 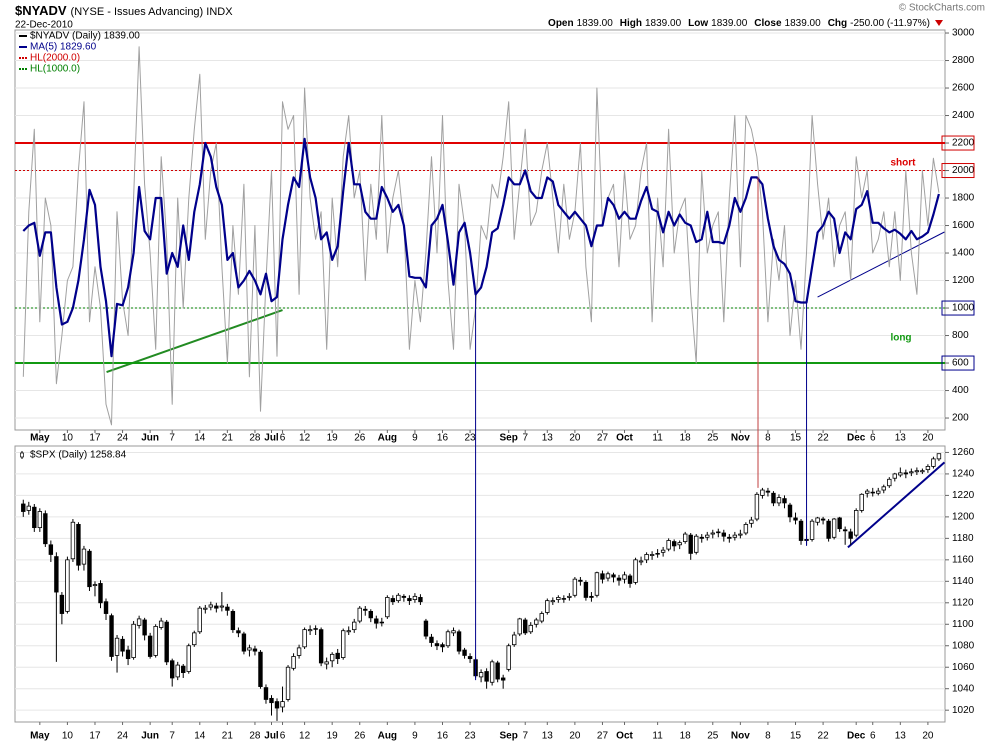 I want to click on x-tick-label: 21, so click(x=228, y=736).